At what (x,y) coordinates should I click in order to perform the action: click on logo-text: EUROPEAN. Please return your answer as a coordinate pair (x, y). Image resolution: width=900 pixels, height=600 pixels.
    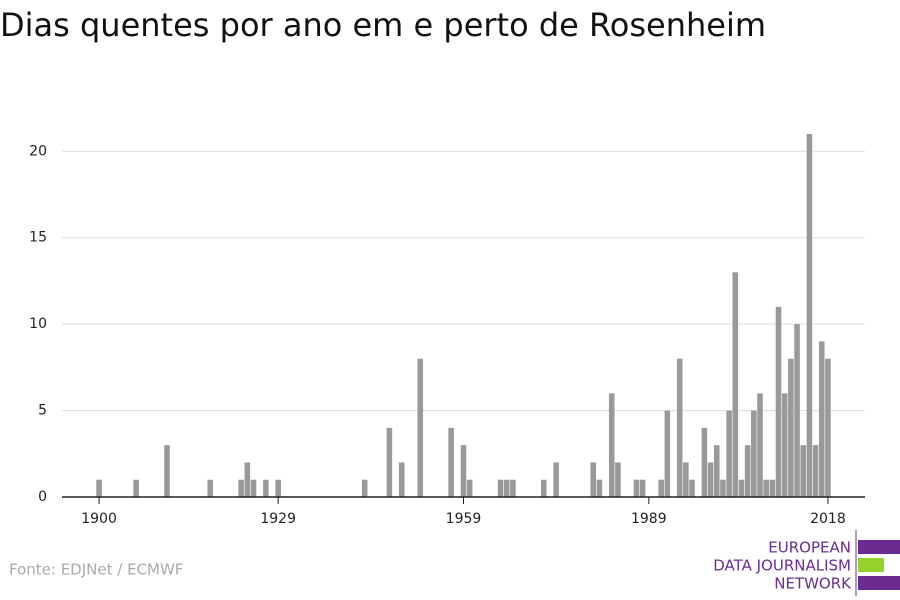
    Looking at the image, I should click on (809, 548).